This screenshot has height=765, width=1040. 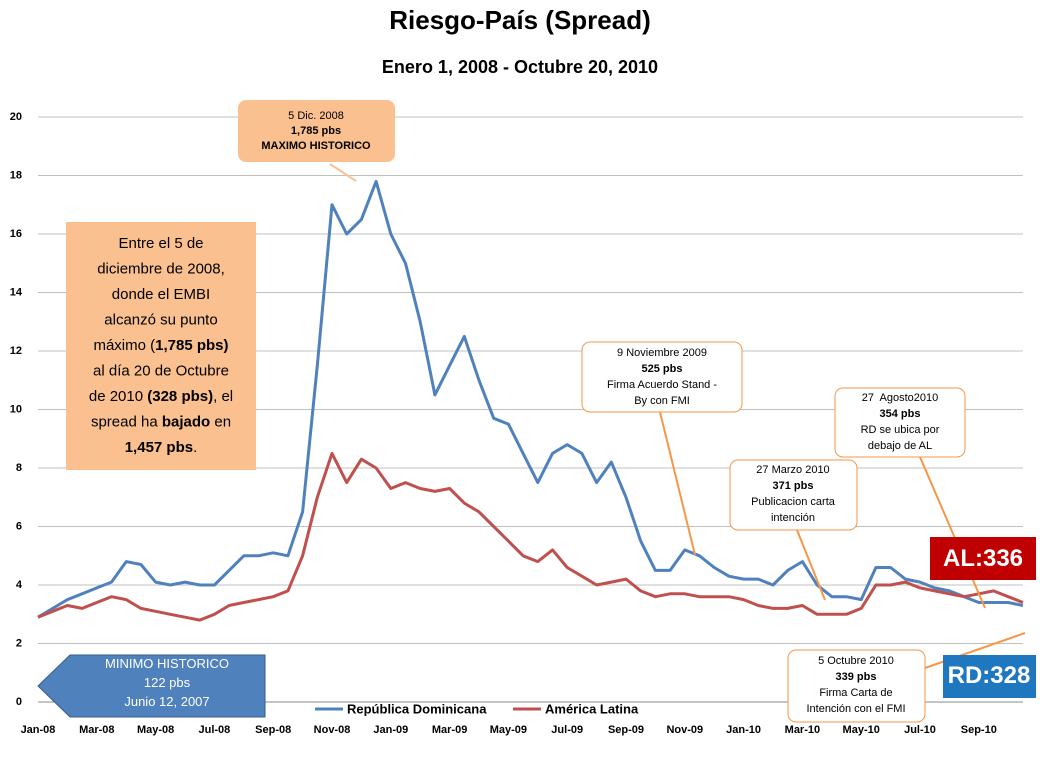 I want to click on annotation-line: debajo de AL, so click(x=900, y=446).